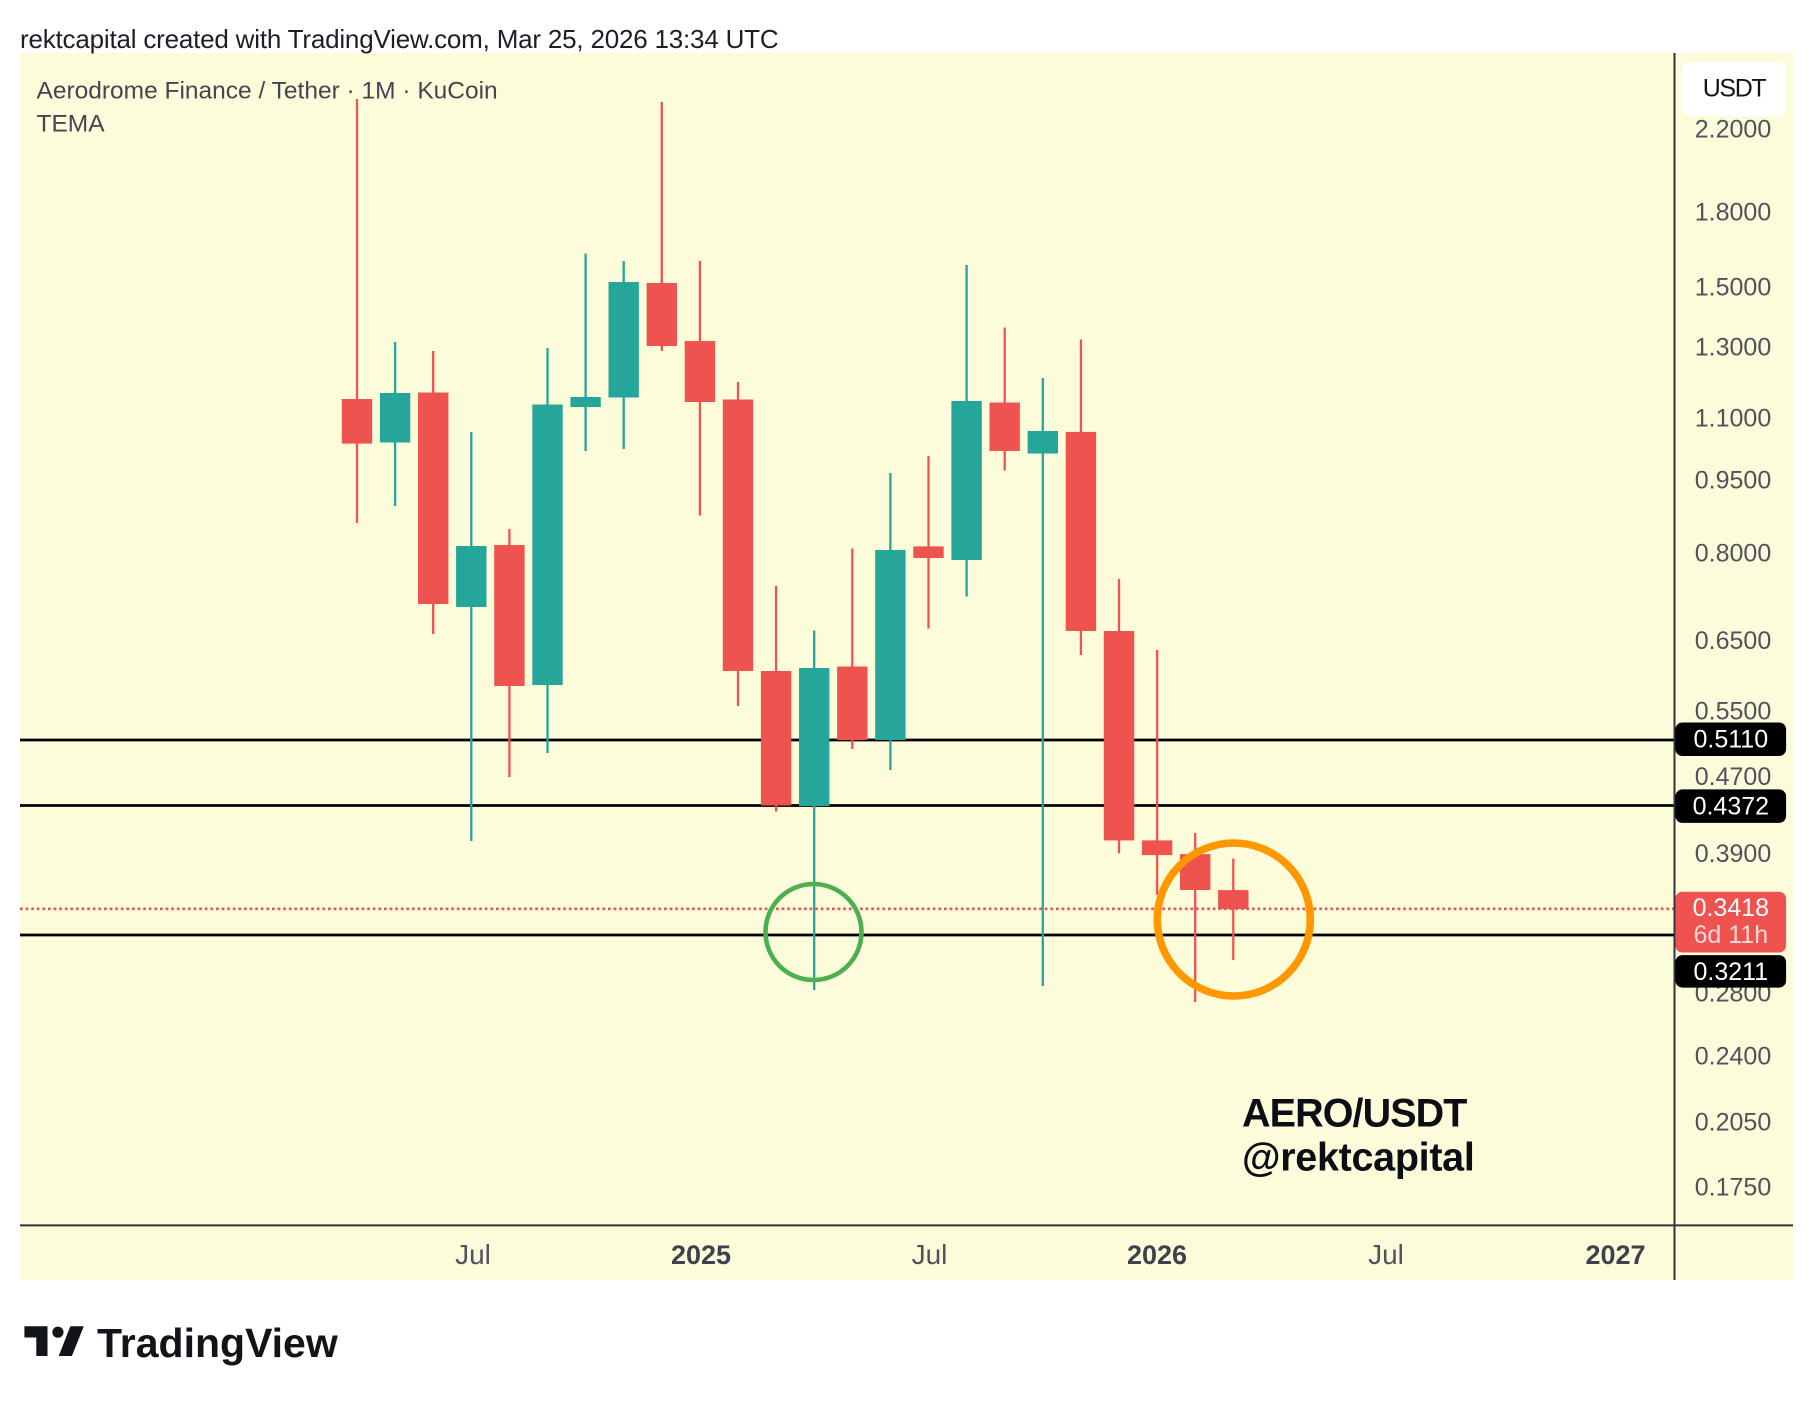 The image size is (1814, 1402). What do you see at coordinates (1733, 419) in the screenshot?
I see `svg-text: 1.1000` at bounding box center [1733, 419].